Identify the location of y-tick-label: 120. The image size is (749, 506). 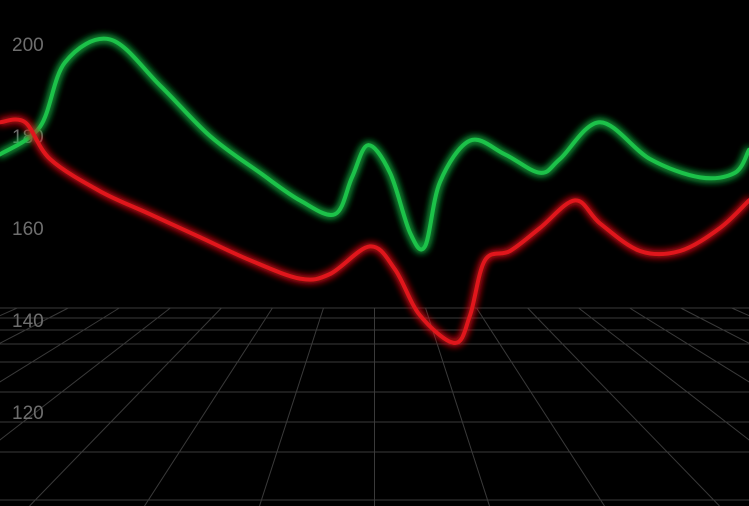
(28, 413).